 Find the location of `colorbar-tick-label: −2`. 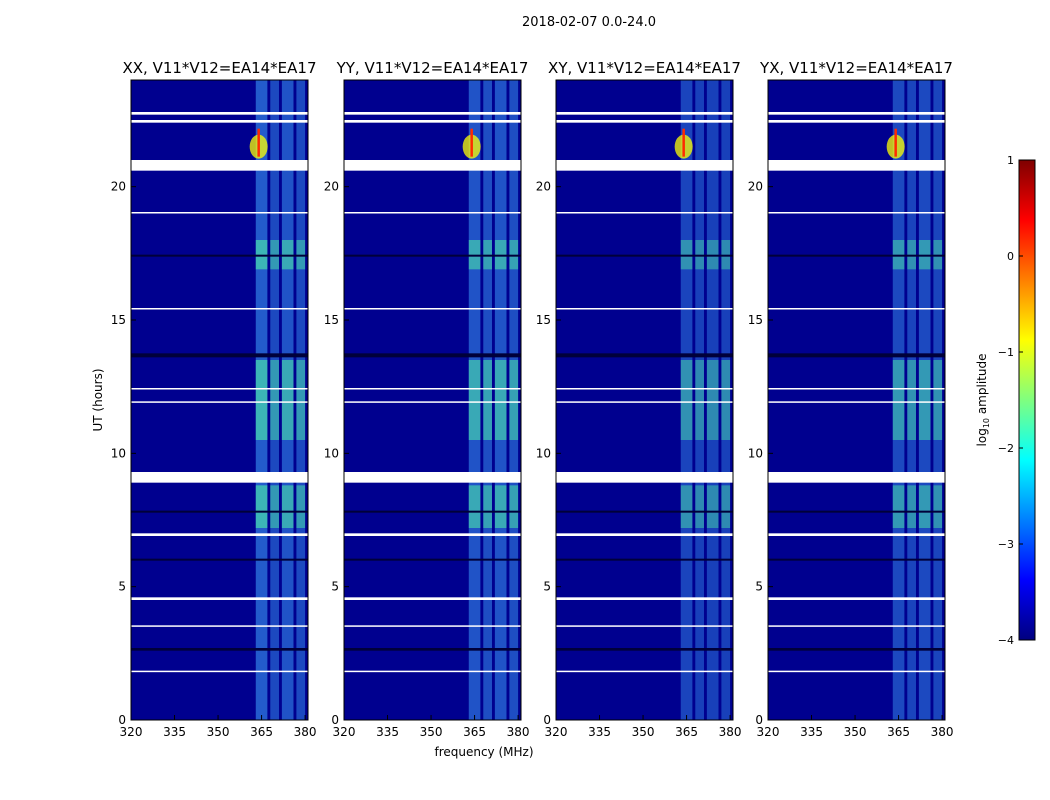

colorbar-tick-label: −2 is located at coordinates (1006, 448).